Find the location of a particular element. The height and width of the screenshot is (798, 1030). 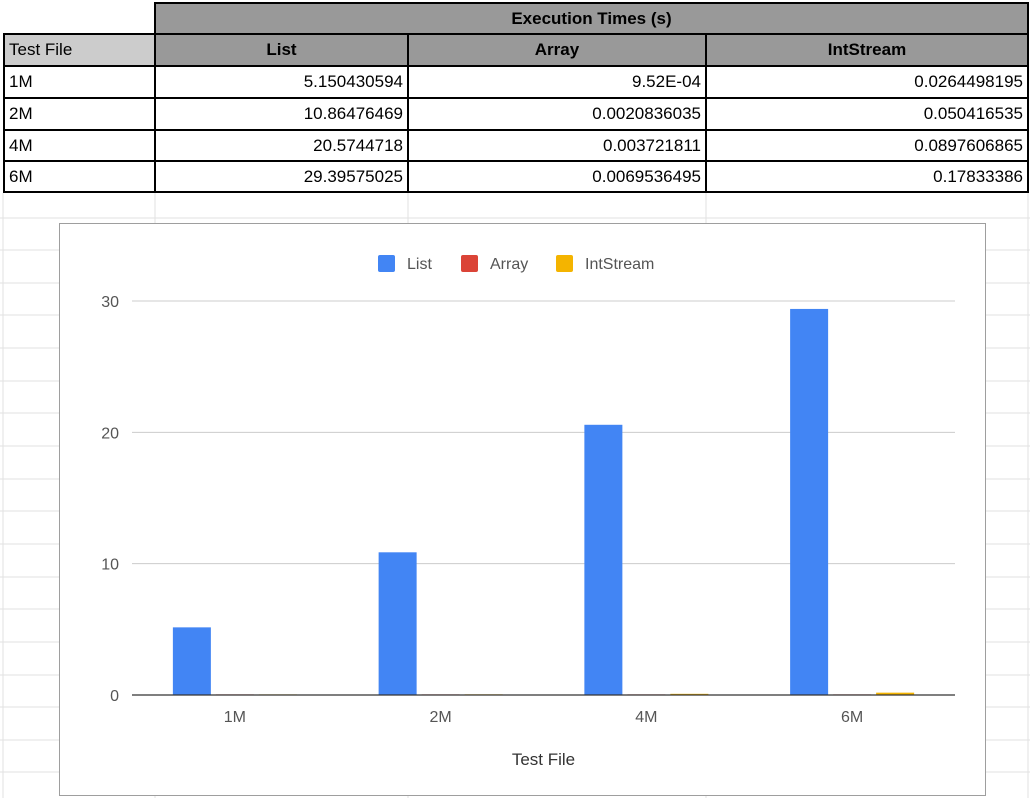

table-title-header: Execution Times (s) is located at coordinates (591, 18).